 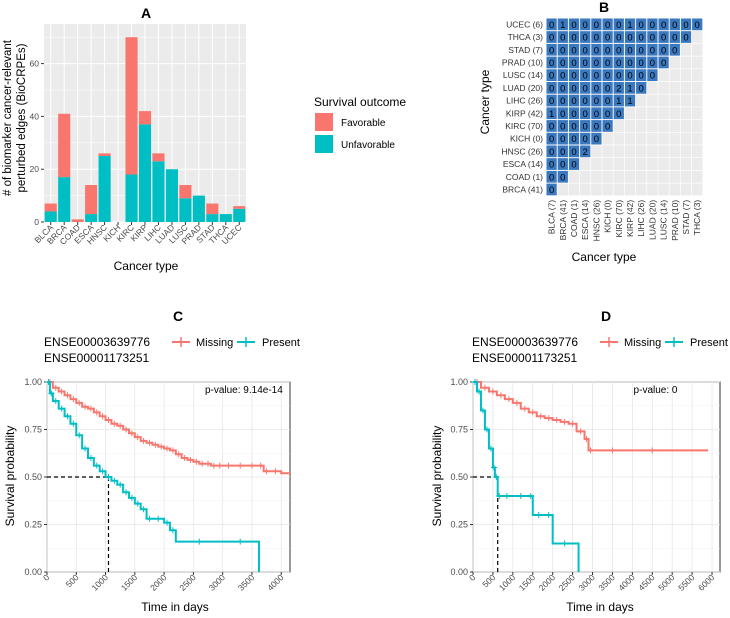 What do you see at coordinates (652, 220) in the screenshot?
I see `panel-b-col-label-9: LUAD (20)` at bounding box center [652, 220].